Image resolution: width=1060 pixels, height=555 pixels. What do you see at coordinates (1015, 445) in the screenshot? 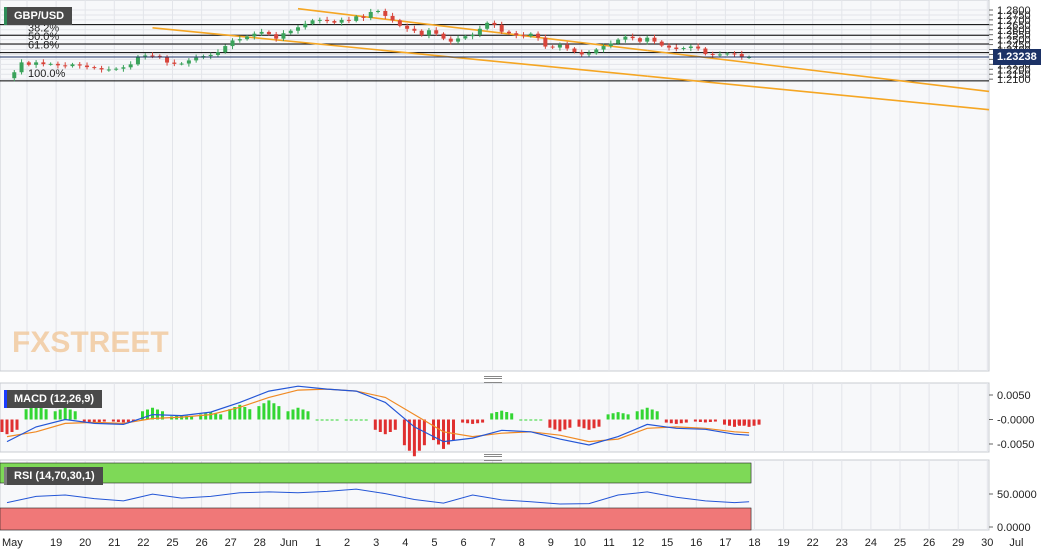
I see `macd-tick-label: -0.0050` at bounding box center [1015, 445].